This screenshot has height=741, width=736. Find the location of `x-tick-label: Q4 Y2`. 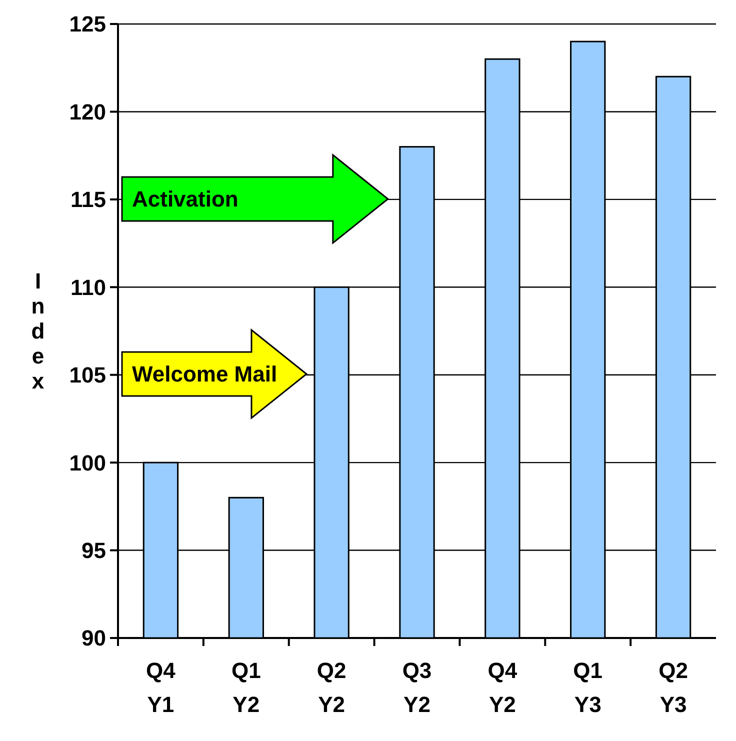

x-tick-label: Q4 Y2 is located at coordinates (503, 687).